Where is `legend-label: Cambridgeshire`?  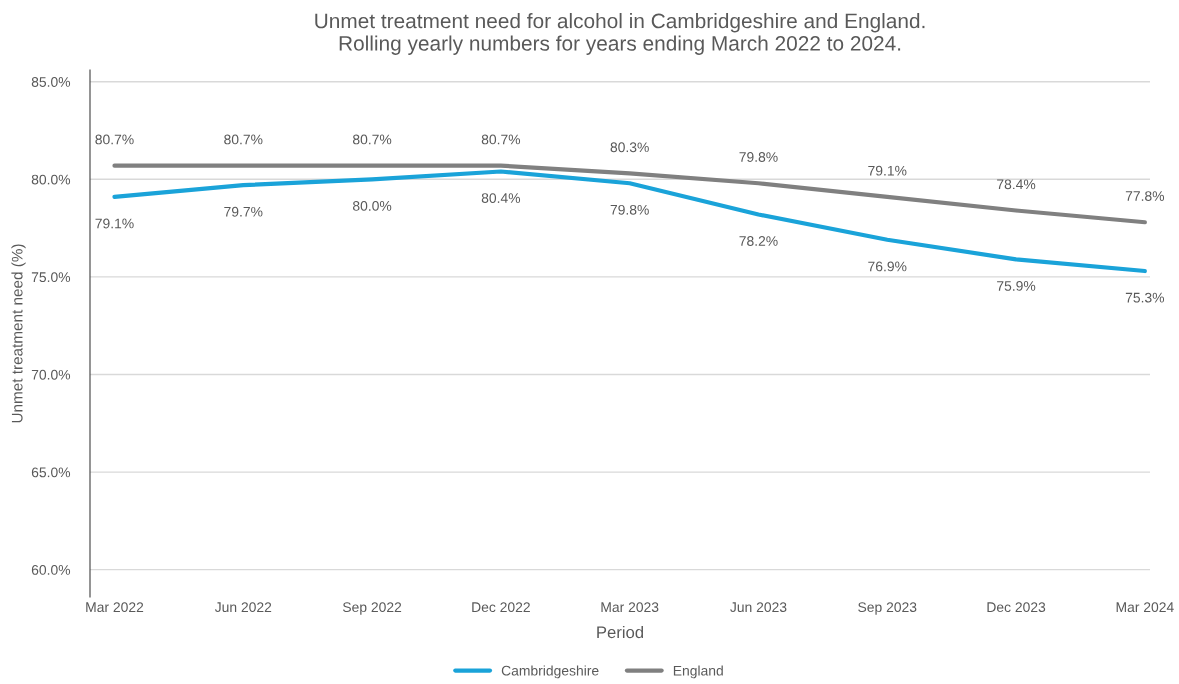
legend-label: Cambridgeshire is located at coordinates (550, 672).